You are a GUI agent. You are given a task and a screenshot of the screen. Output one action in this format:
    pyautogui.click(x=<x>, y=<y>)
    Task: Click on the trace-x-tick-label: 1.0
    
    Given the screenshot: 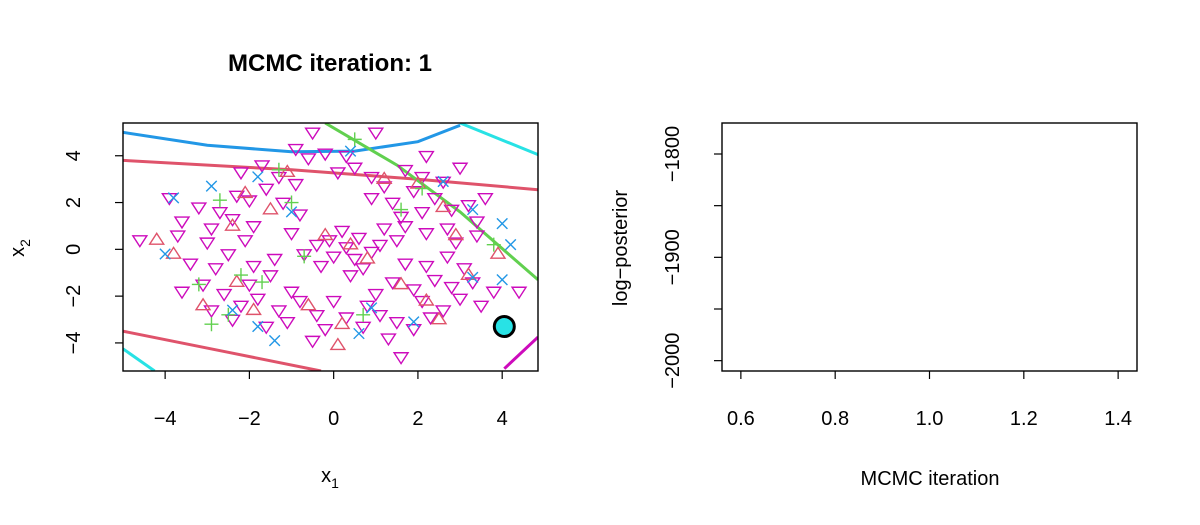 What is the action you would take?
    pyautogui.click(x=930, y=419)
    